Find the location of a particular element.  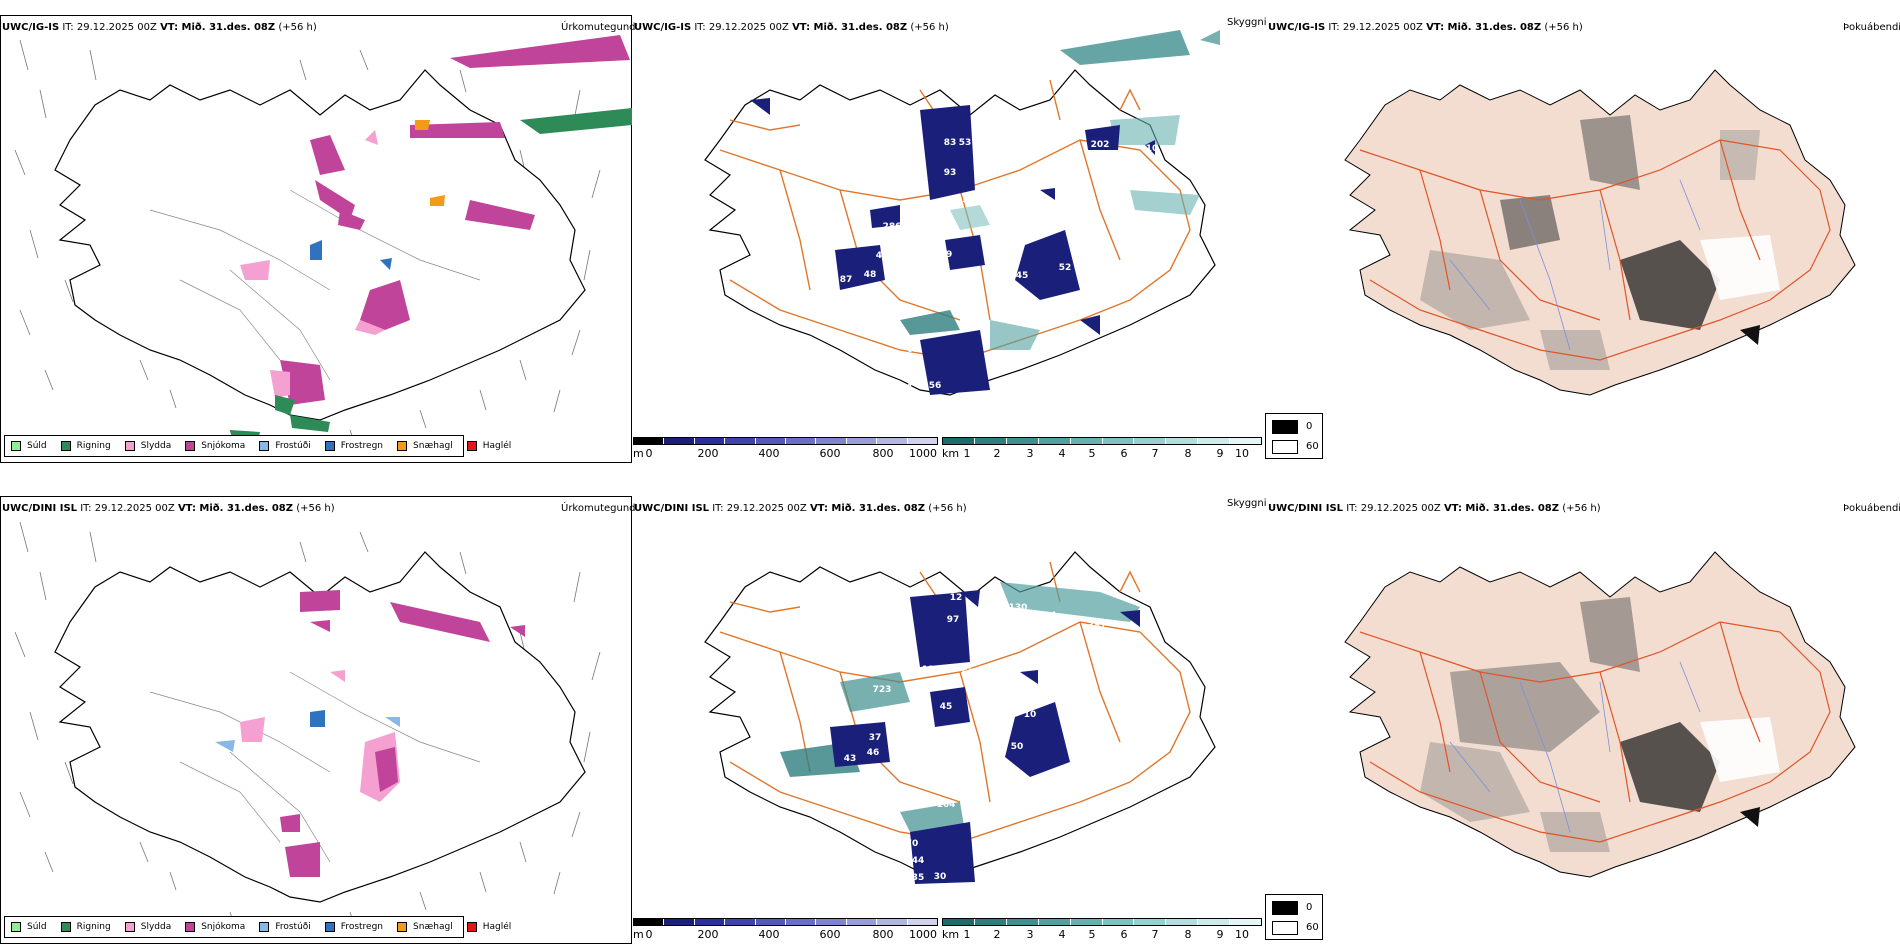

label-mid: 50 is located at coordinates (1017, 747).